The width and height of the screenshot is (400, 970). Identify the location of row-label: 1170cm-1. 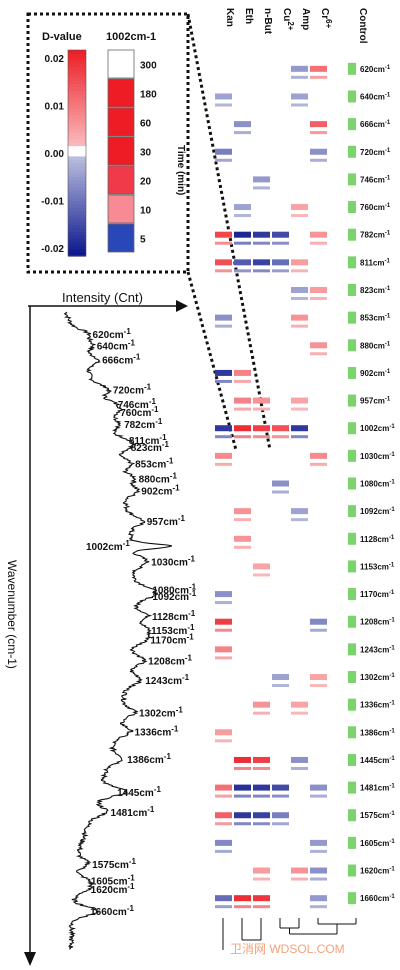
(377, 594).